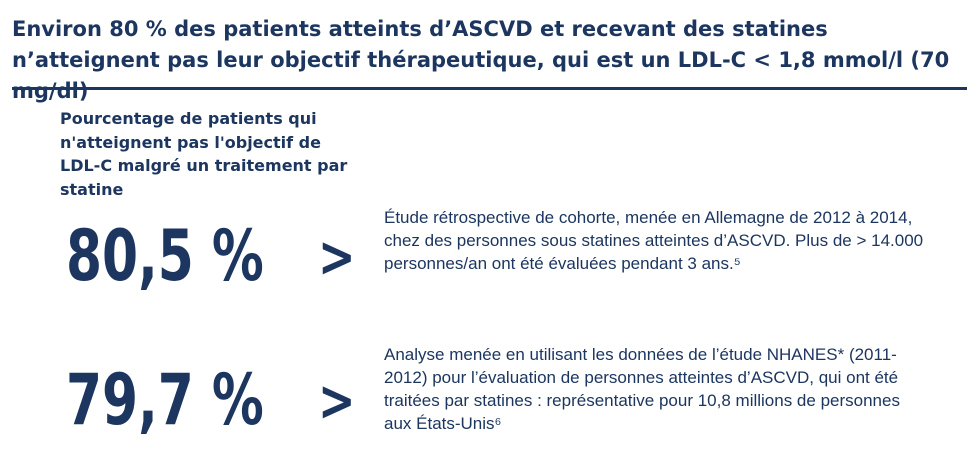 This screenshot has width=978, height=475. What do you see at coordinates (165, 400) in the screenshot?
I see `stat-percentage: 79,7 %` at bounding box center [165, 400].